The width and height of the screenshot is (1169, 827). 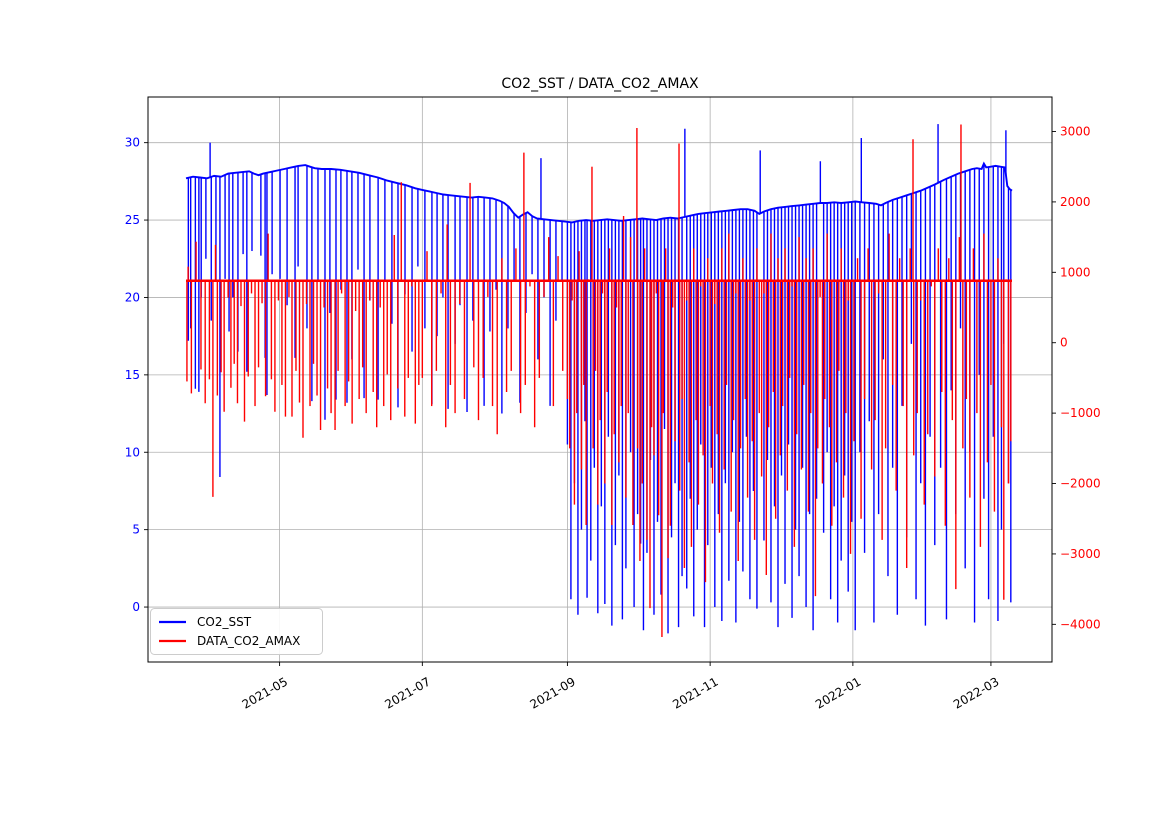 What do you see at coordinates (136, 607) in the screenshot?
I see `left-tick-label: 0` at bounding box center [136, 607].